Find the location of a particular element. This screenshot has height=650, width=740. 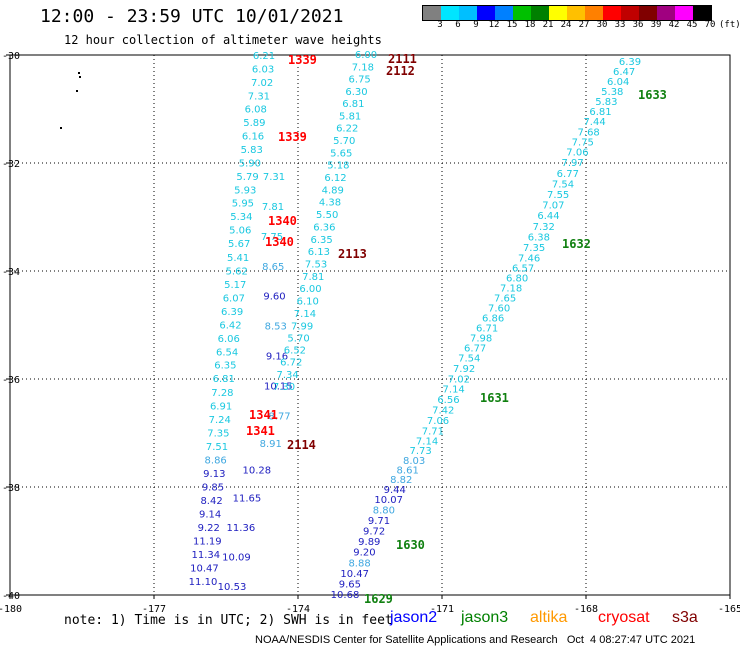

legend-jason3: jason3 is located at coordinates (485, 617).